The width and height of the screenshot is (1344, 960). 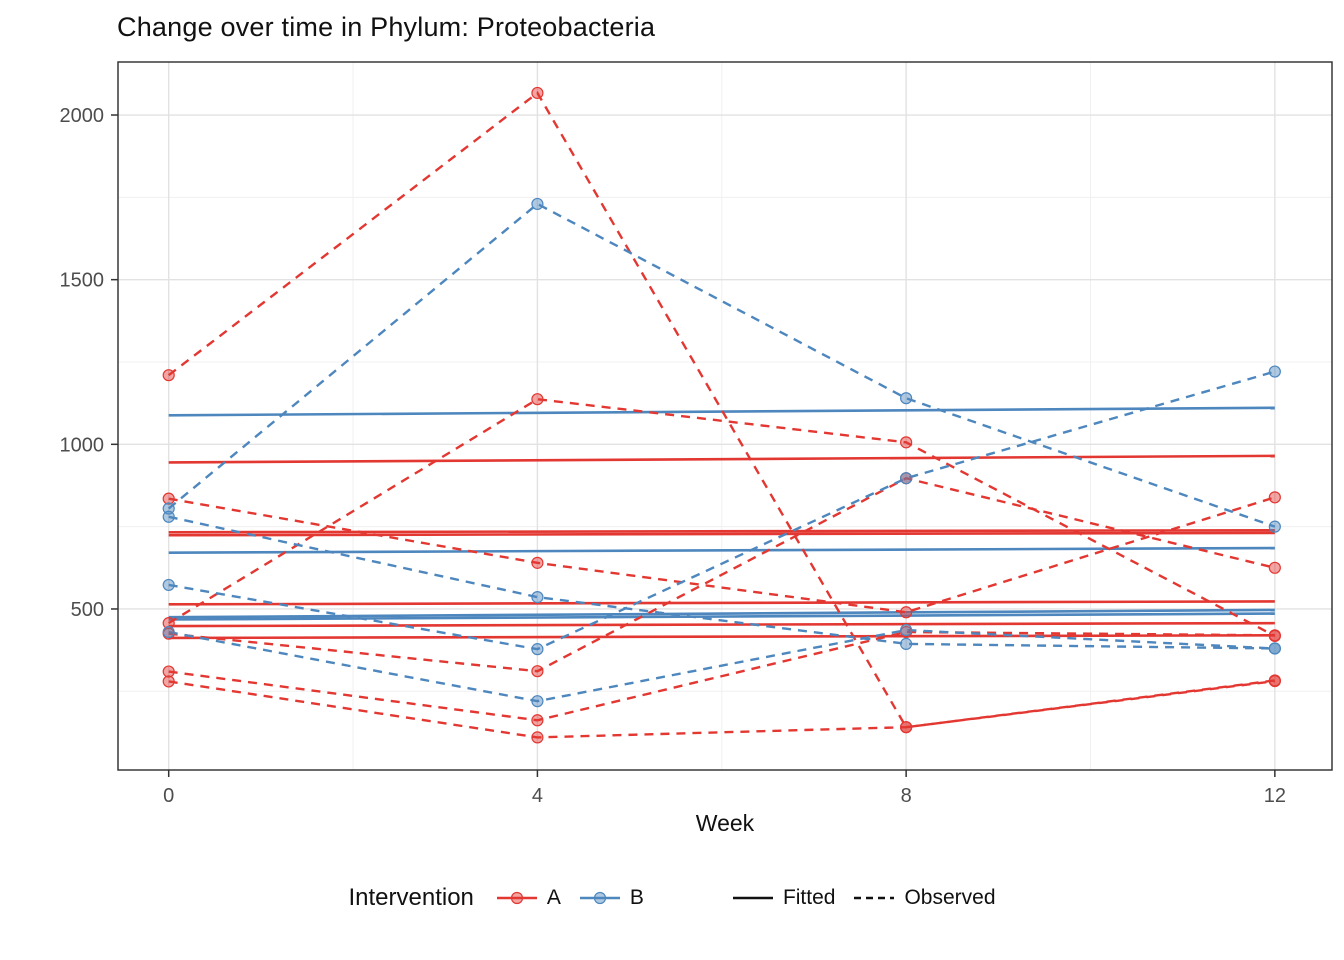 I want to click on y-tick-label: 1500, so click(x=82, y=281).